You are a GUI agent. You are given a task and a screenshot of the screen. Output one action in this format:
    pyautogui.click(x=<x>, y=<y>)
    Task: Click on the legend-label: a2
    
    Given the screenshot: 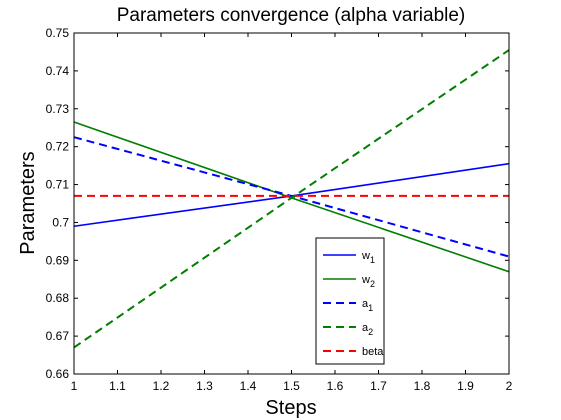 What is the action you would take?
    pyautogui.click(x=367, y=329)
    